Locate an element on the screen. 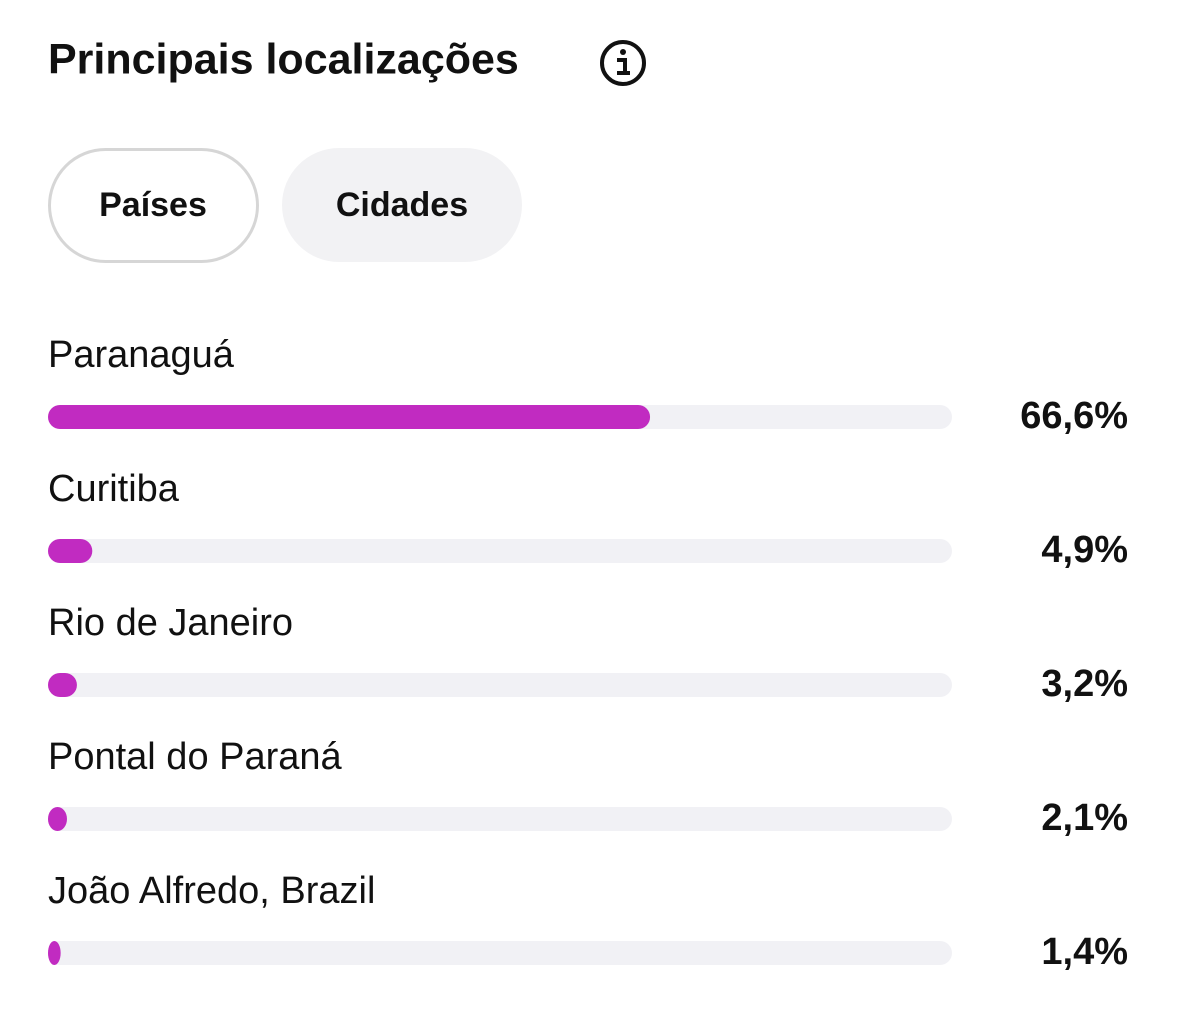 The image size is (1179, 1019). value-label: 2,1% is located at coordinates (1084, 818).